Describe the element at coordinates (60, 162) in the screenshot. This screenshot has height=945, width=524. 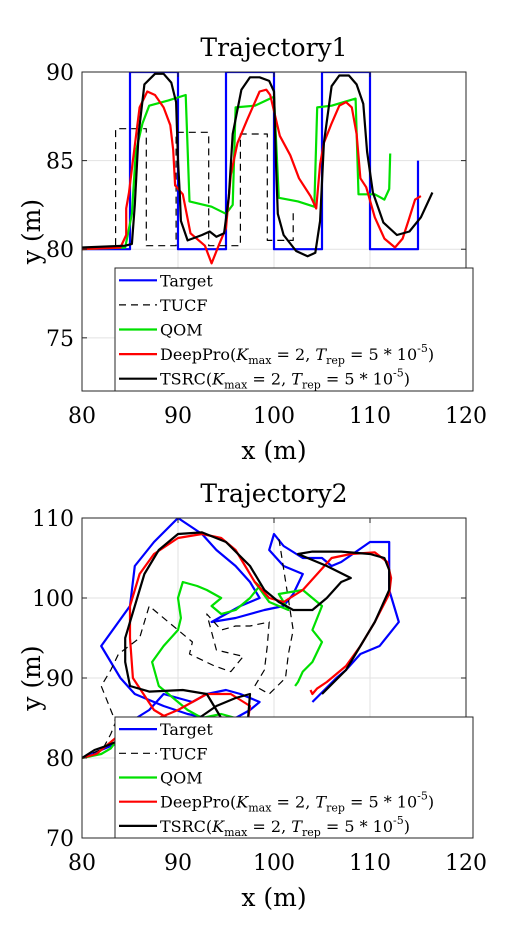
I see `y-tick-label: 85` at that location.